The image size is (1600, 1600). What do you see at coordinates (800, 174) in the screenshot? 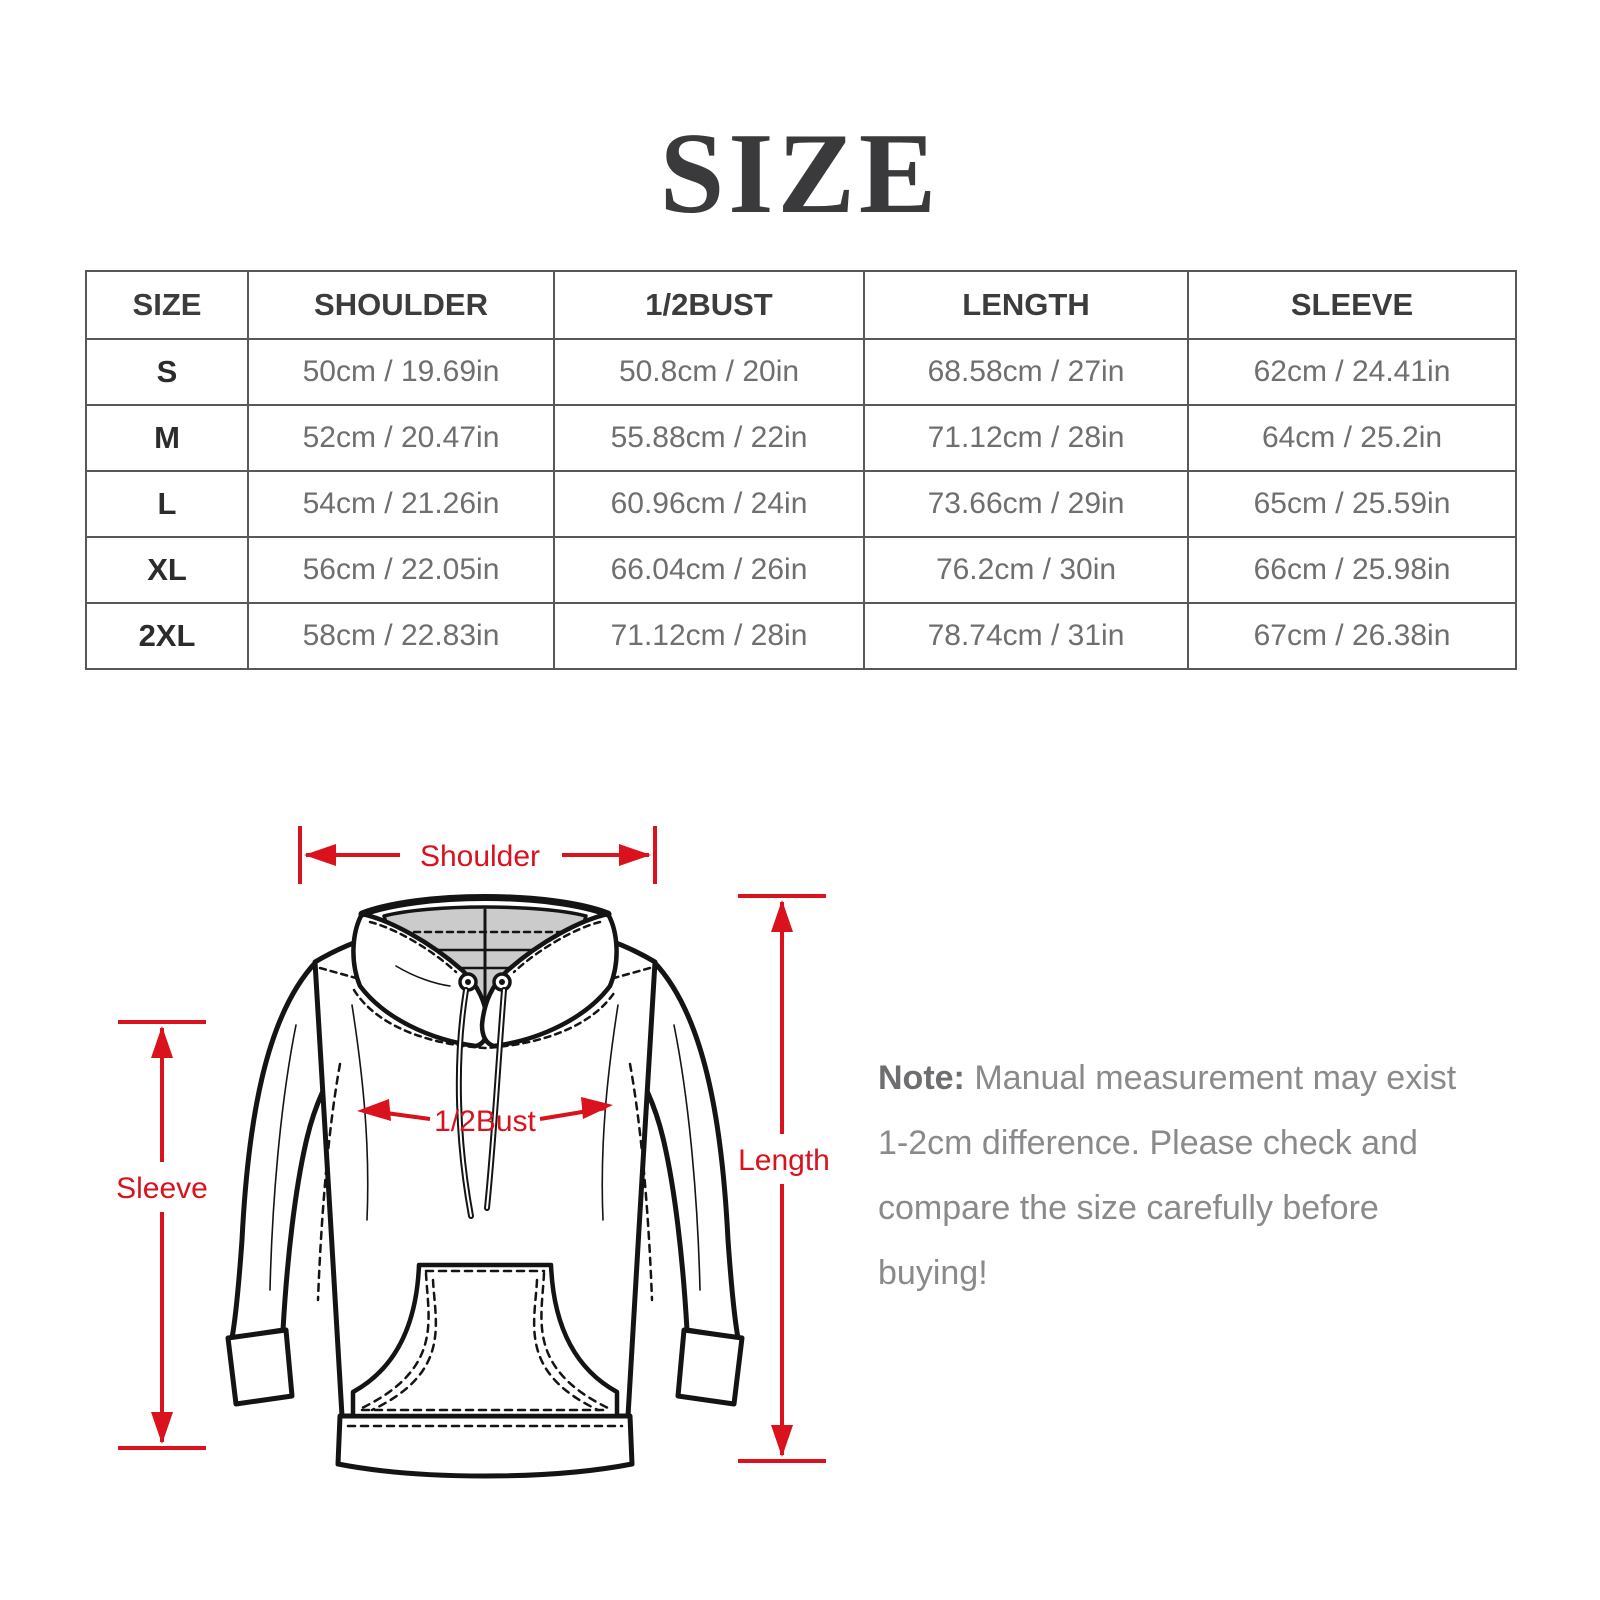
I see `page-title: SIZE` at bounding box center [800, 174].